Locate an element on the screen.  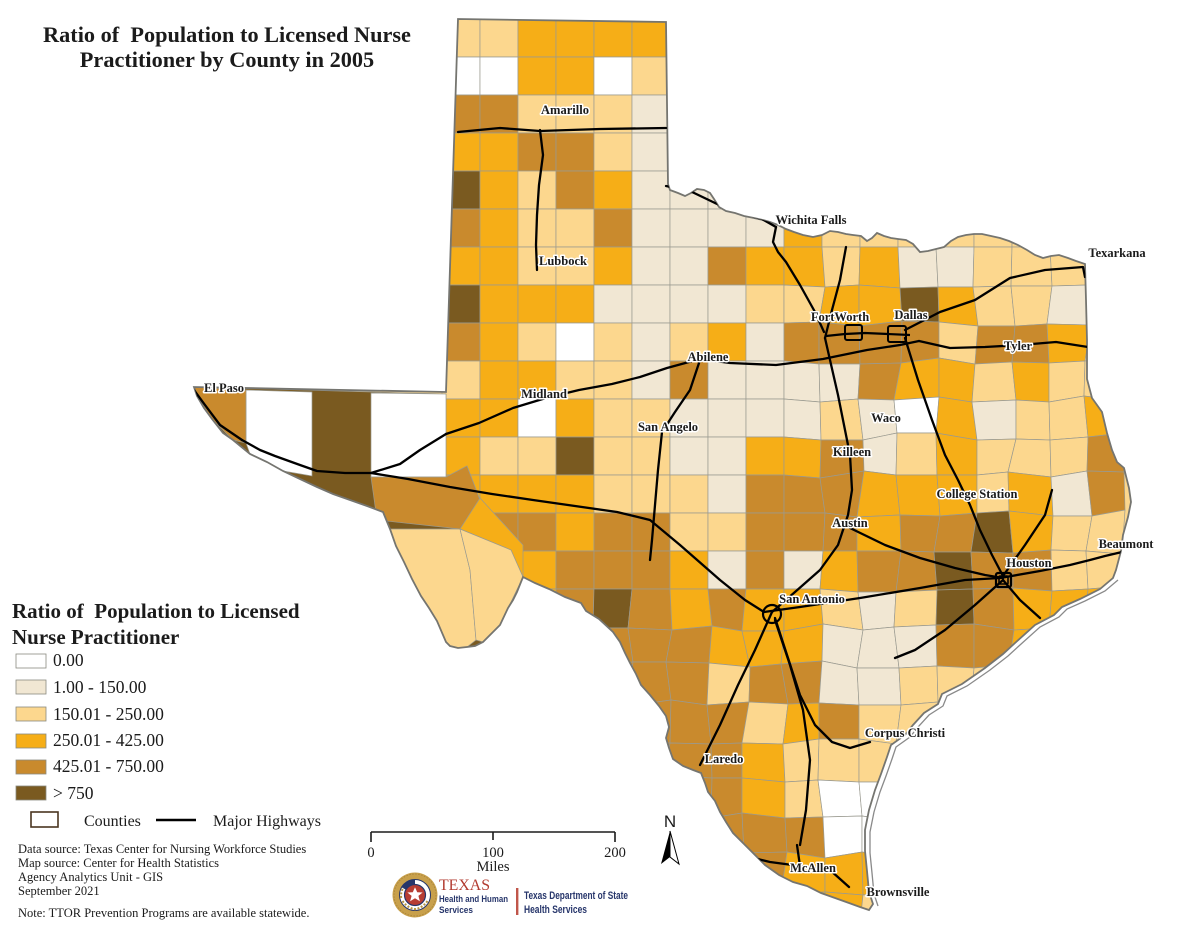
svg-text: Wichita Falls is located at coordinates (811, 220).